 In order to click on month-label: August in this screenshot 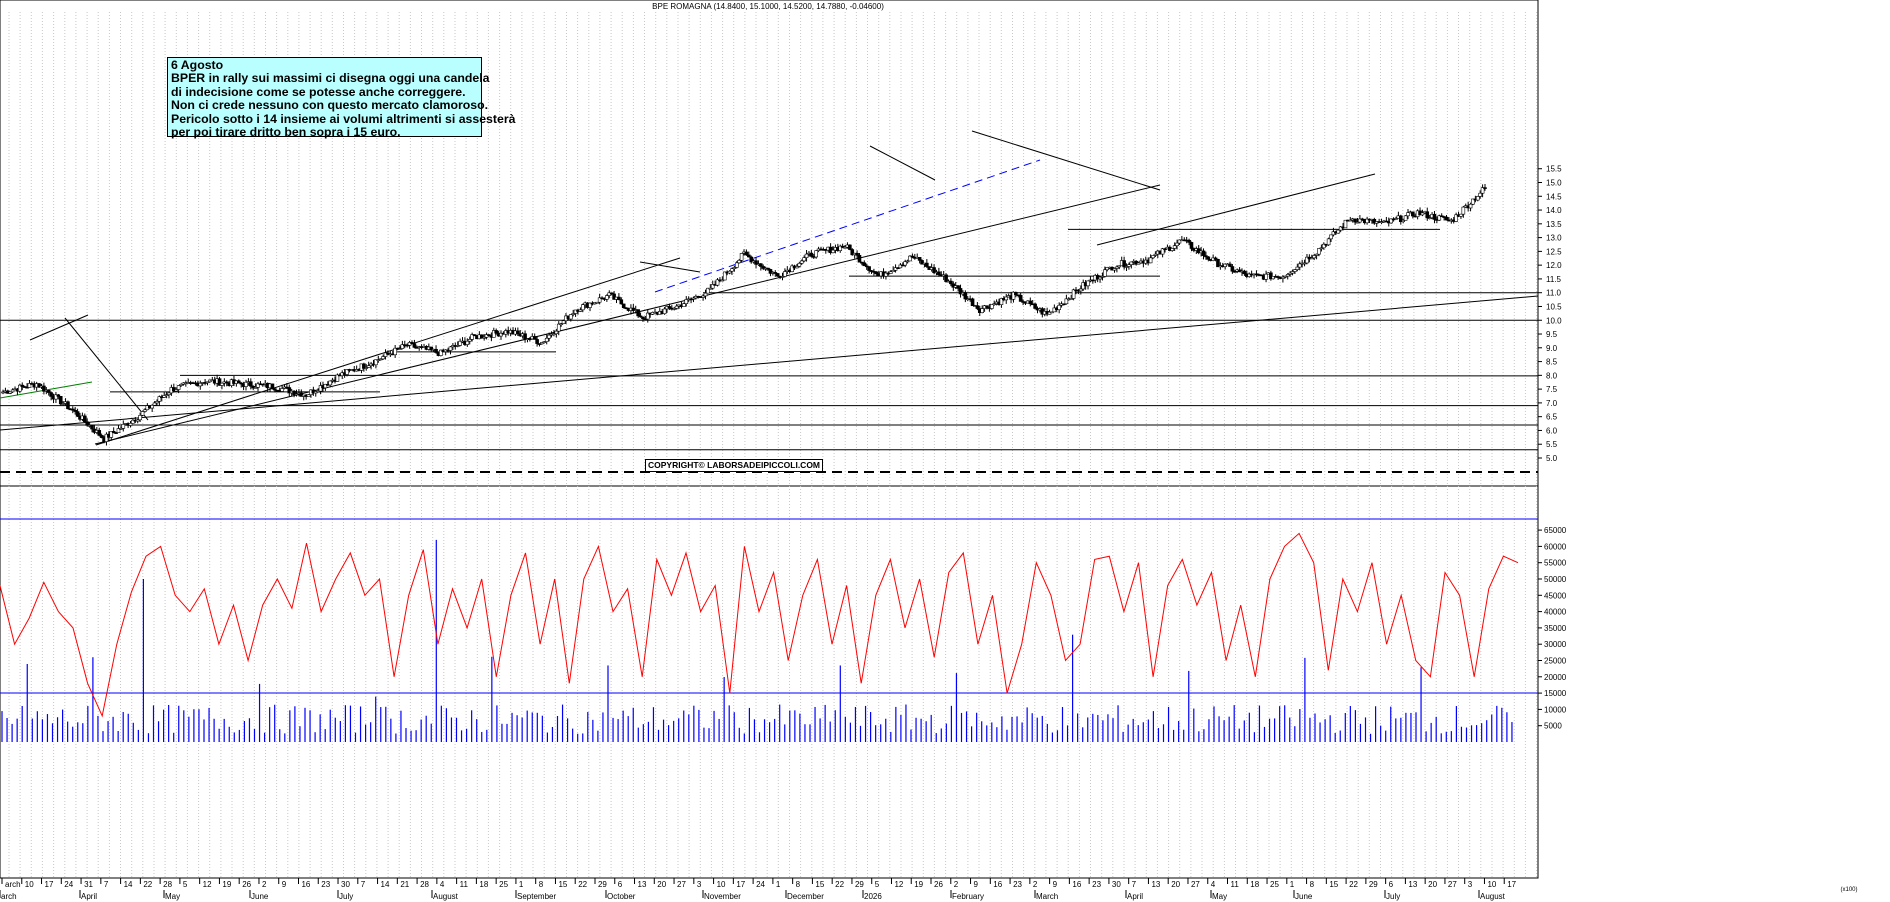, I will do `click(446, 896)`.